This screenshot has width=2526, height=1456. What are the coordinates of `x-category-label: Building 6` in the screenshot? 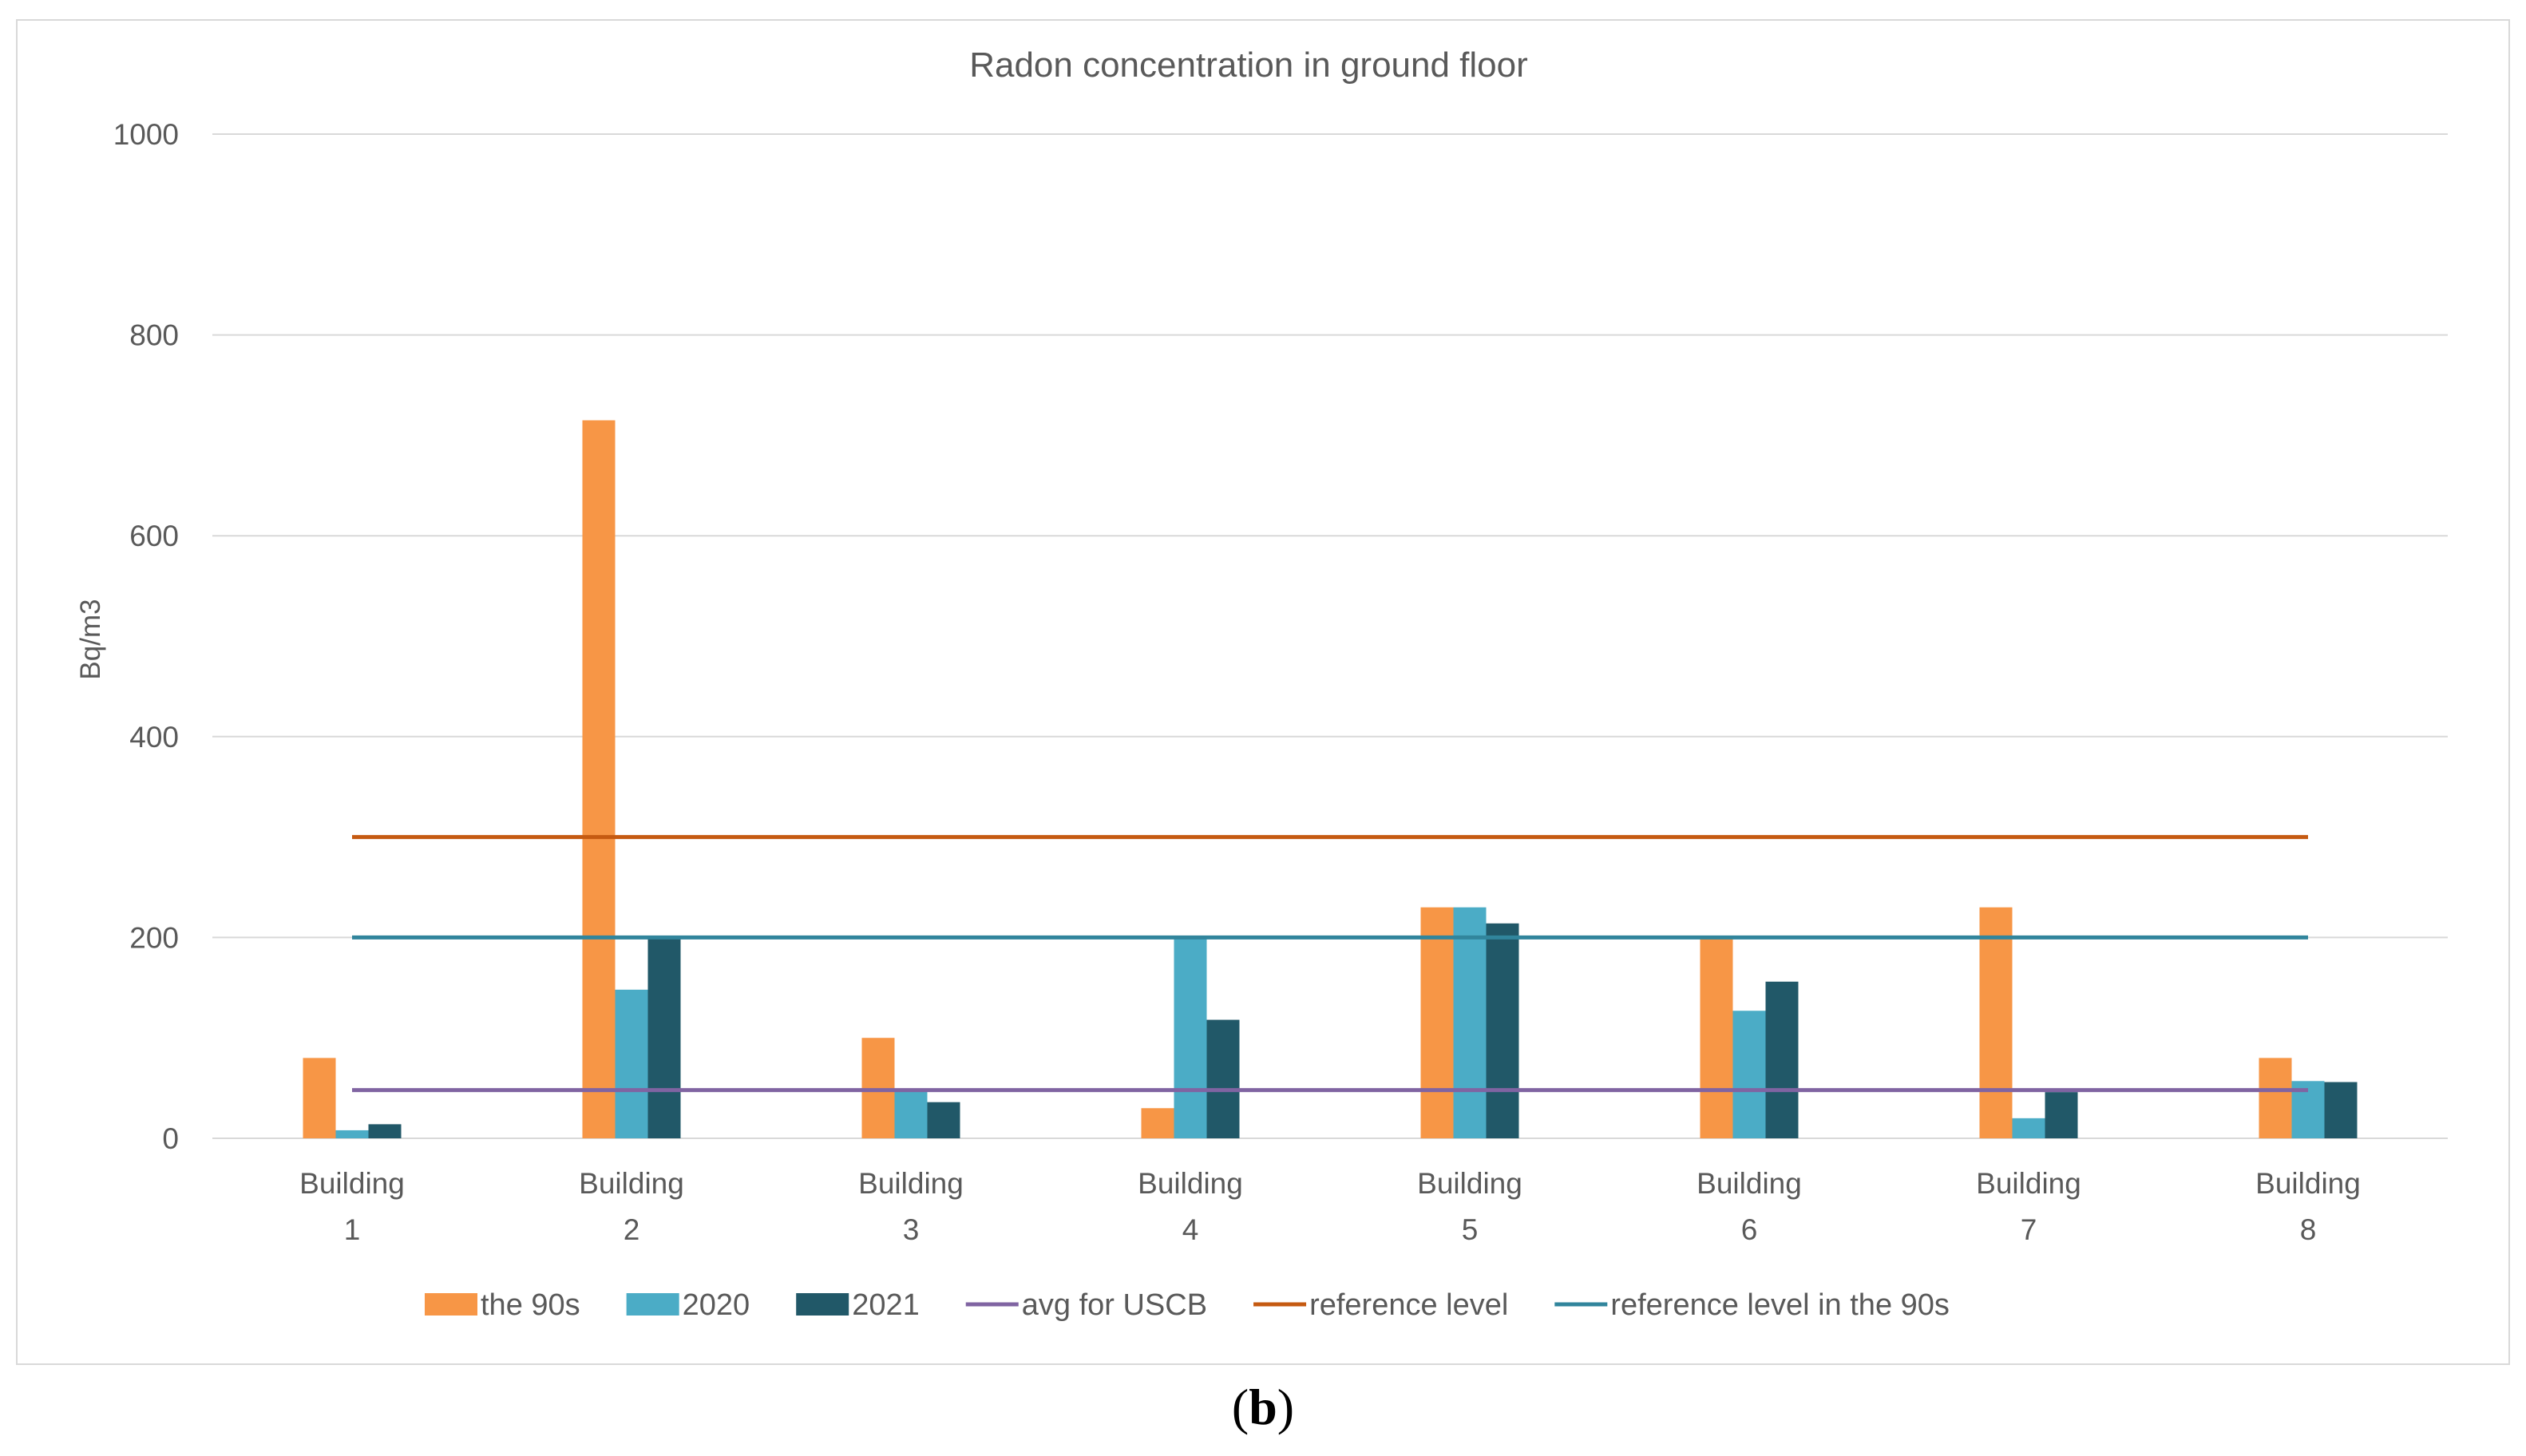 It's located at (1750, 1206).